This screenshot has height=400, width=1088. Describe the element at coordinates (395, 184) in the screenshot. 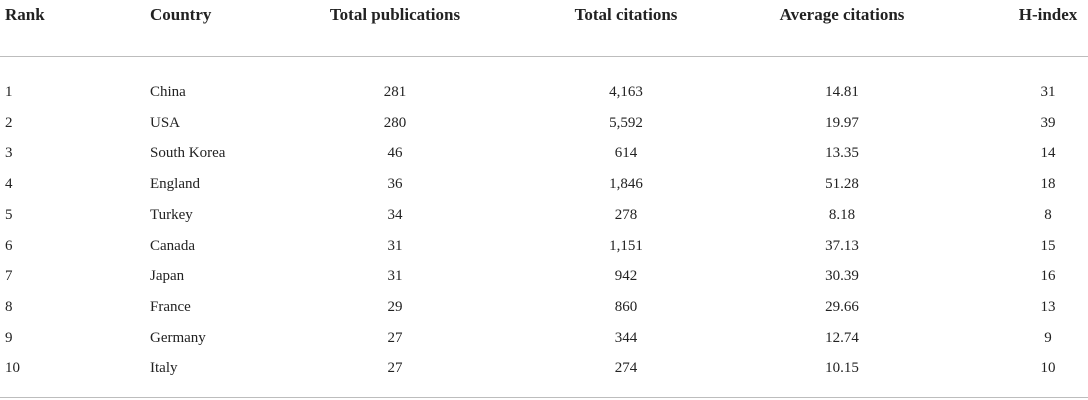

I see `table-cell: 36` at that location.